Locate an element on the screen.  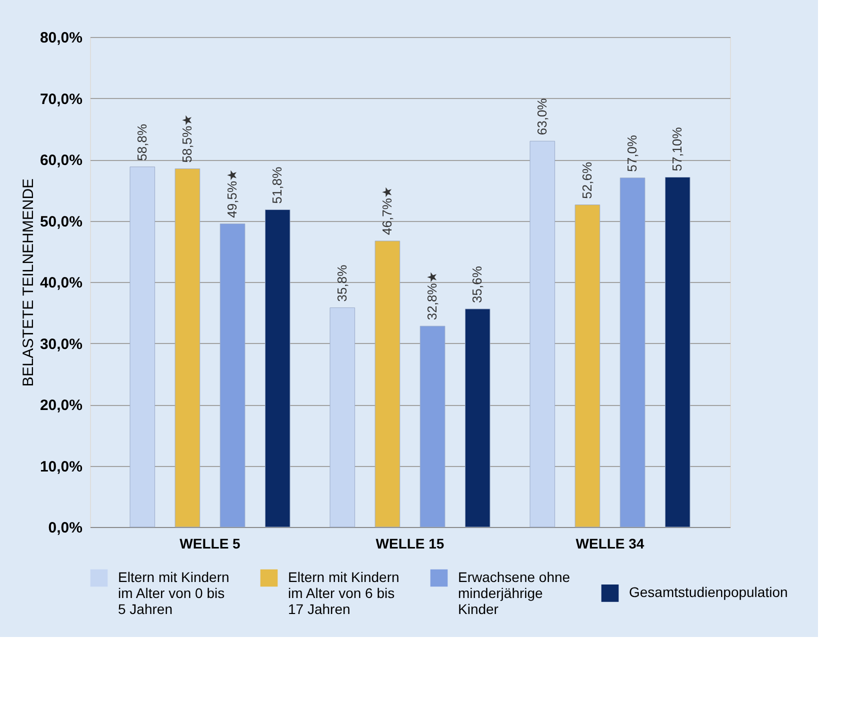
data-label: 49,5%★ is located at coordinates (232, 193).